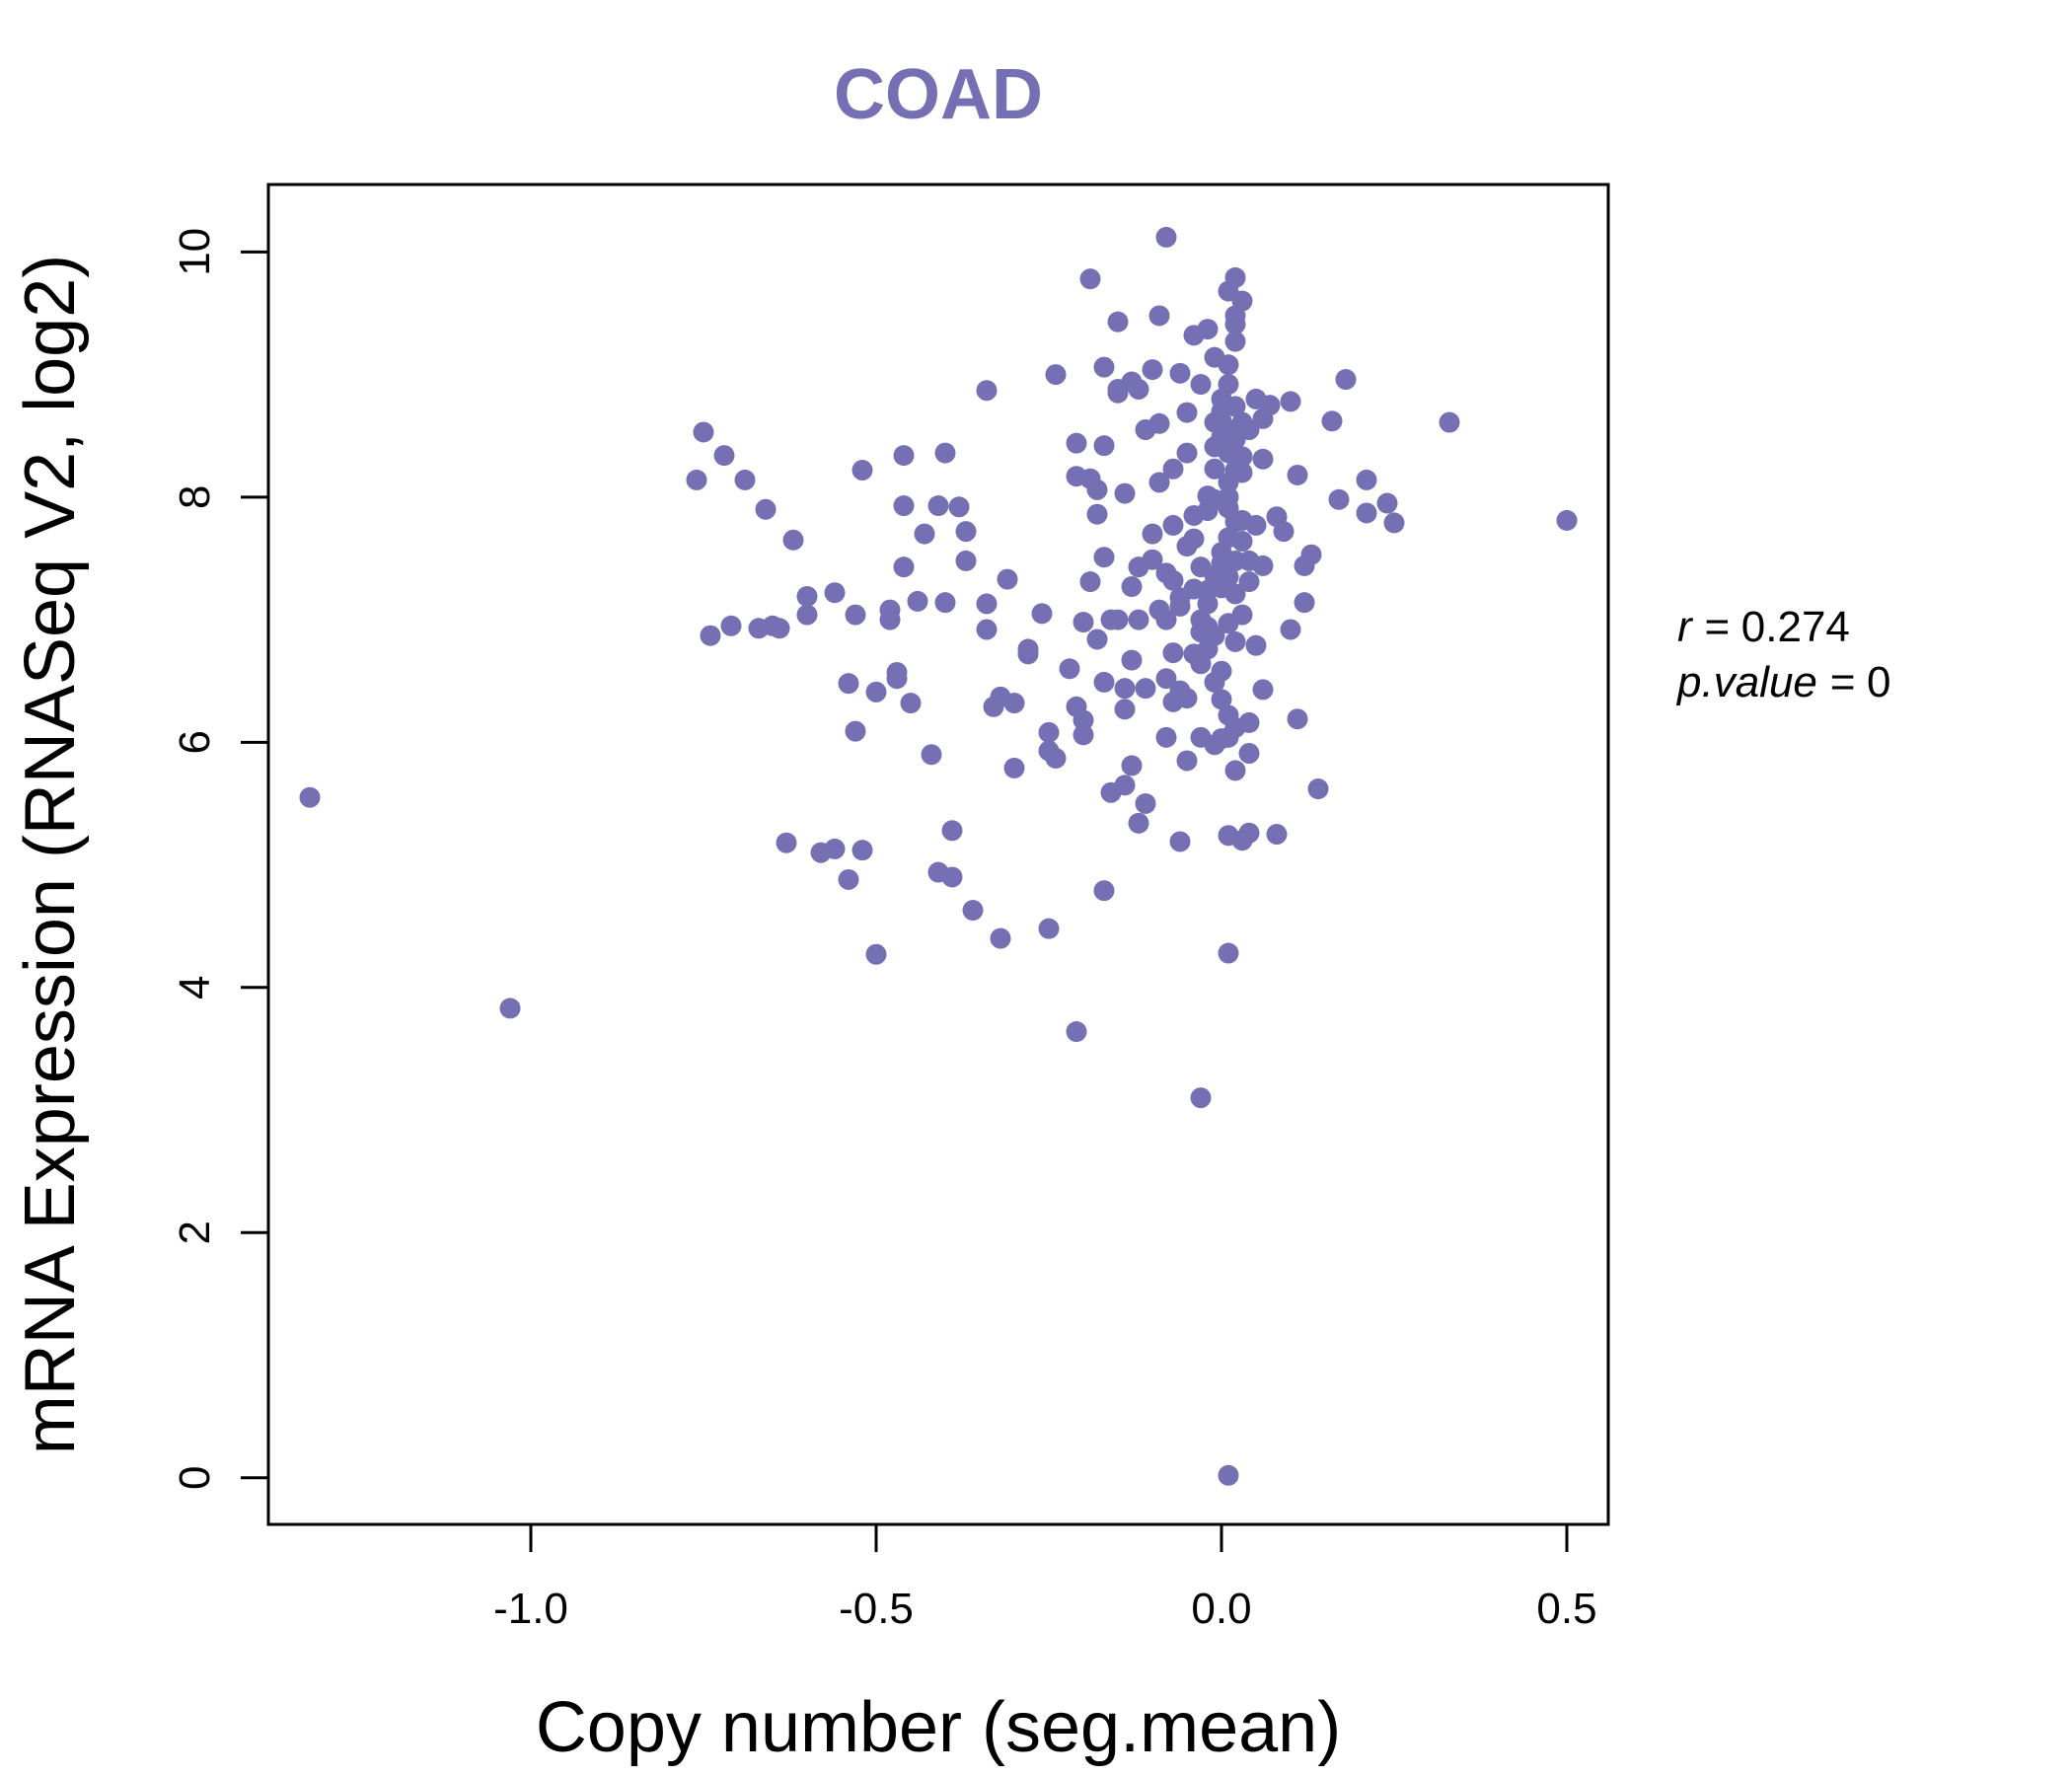 This screenshot has width=2072, height=1776. I want to click on y-tick-label: 0, so click(195, 1478).